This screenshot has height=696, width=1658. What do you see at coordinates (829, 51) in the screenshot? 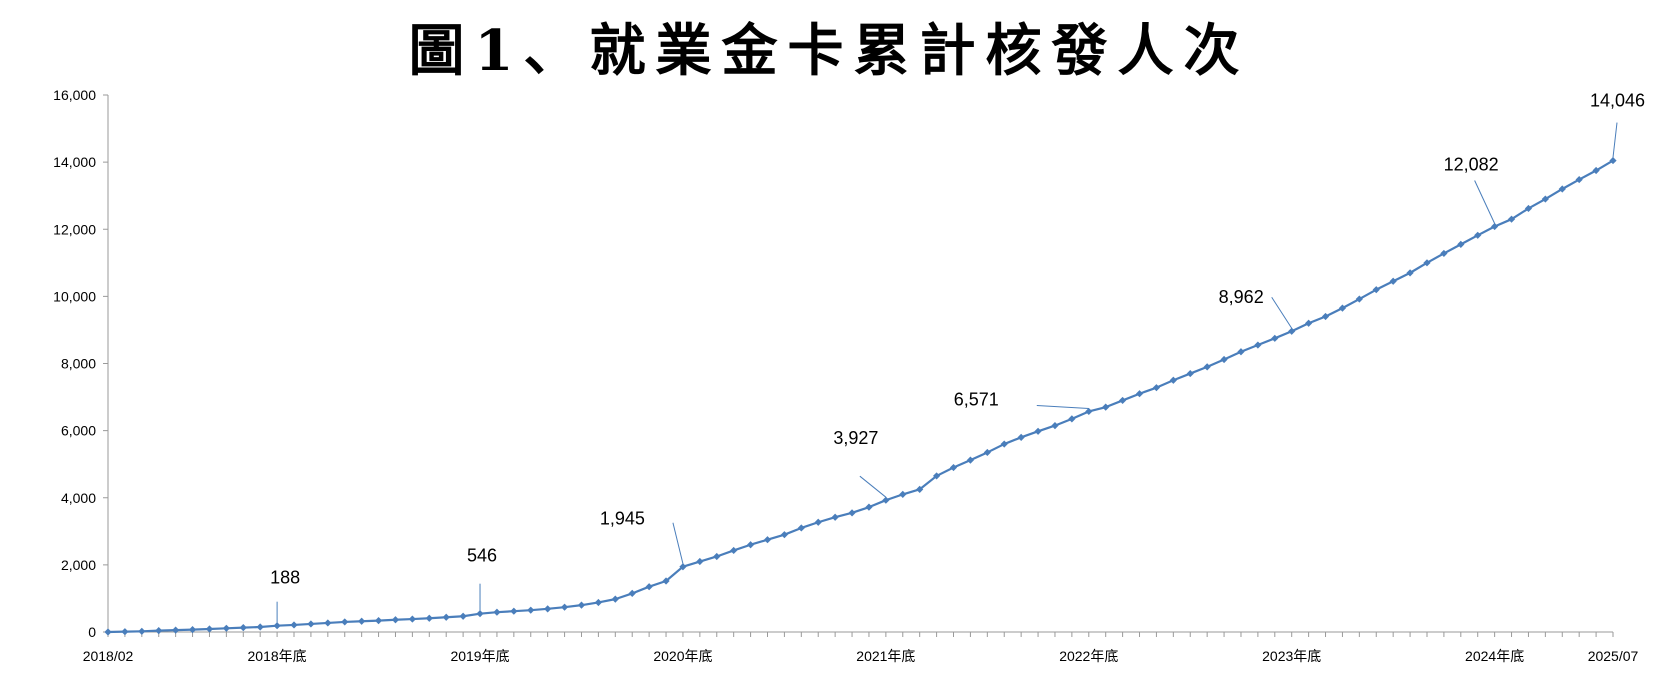
I see `chart-title: 圖1、就業金卡累計核發人次` at bounding box center [829, 51].